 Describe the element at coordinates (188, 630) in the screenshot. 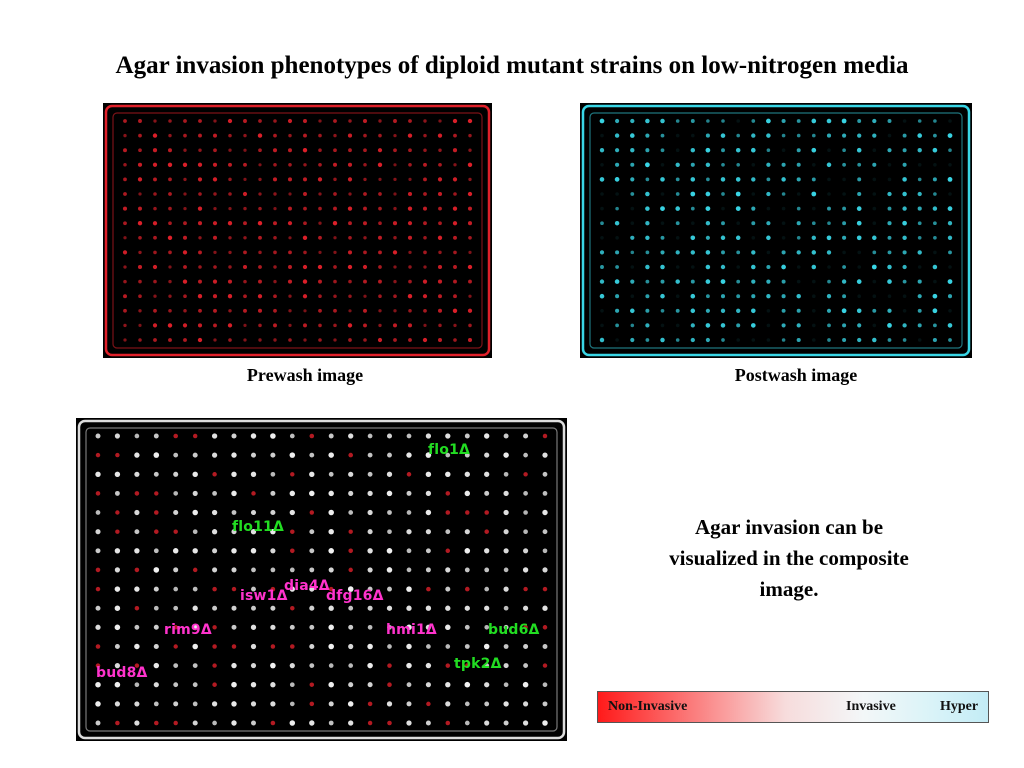

I see `strain-label-rim9: rim9Δ` at that location.